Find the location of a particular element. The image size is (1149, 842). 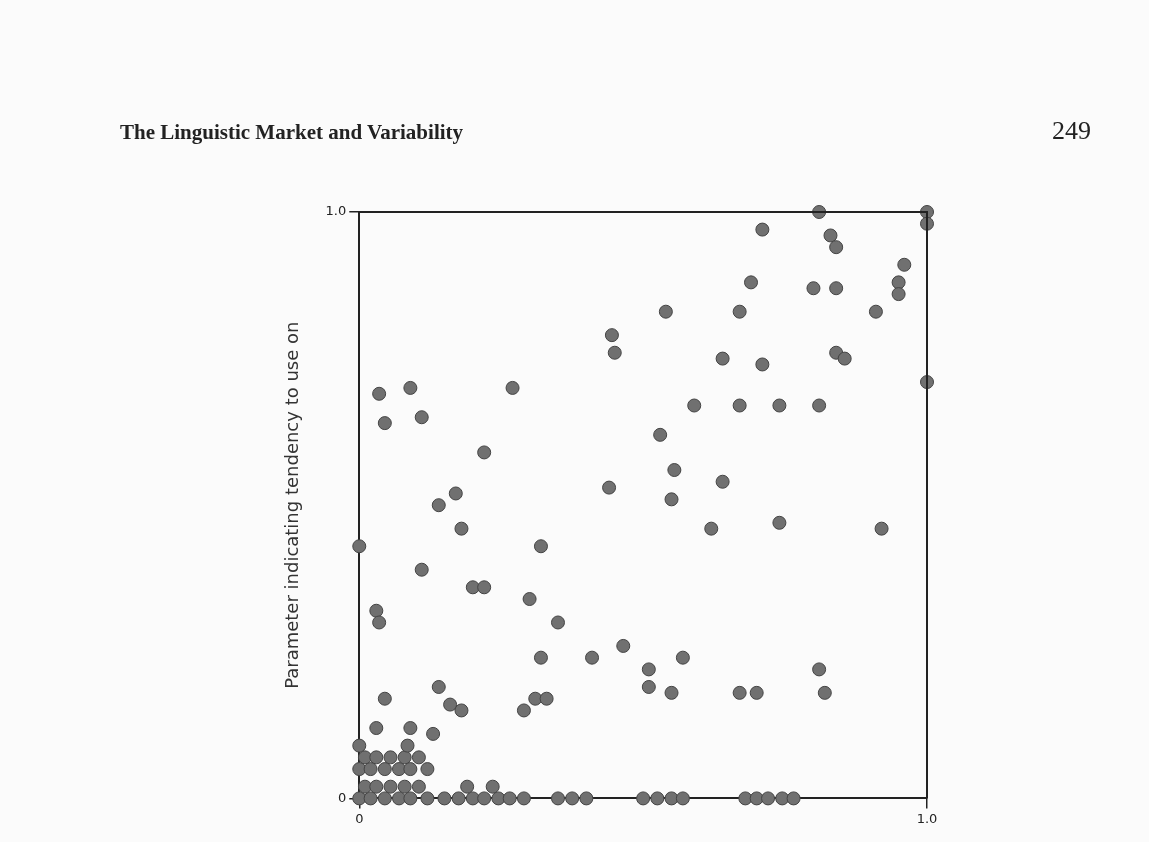

text: 249 is located at coordinates (1071, 131).